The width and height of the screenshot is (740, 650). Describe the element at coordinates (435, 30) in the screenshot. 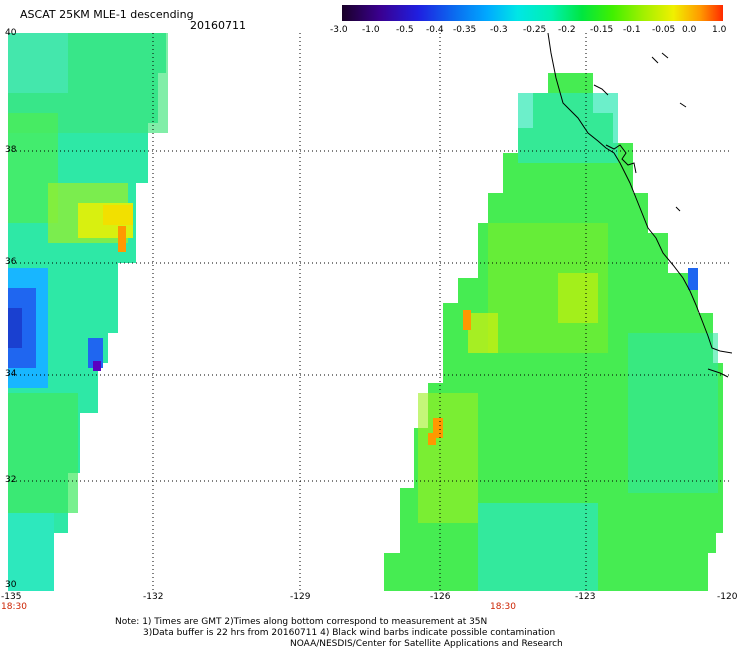

I see `colorbar-label: -0.4` at that location.